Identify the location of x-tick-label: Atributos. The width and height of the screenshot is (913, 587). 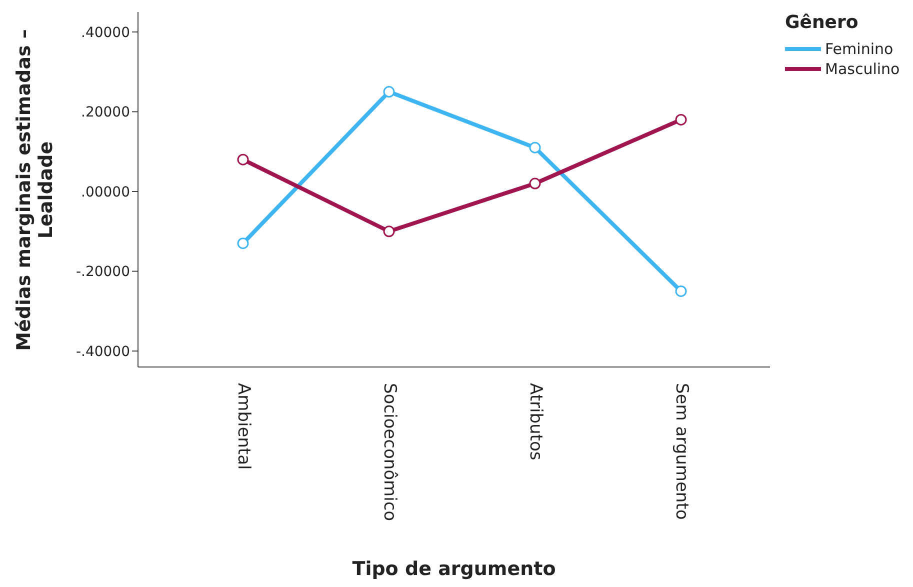
(535, 421).